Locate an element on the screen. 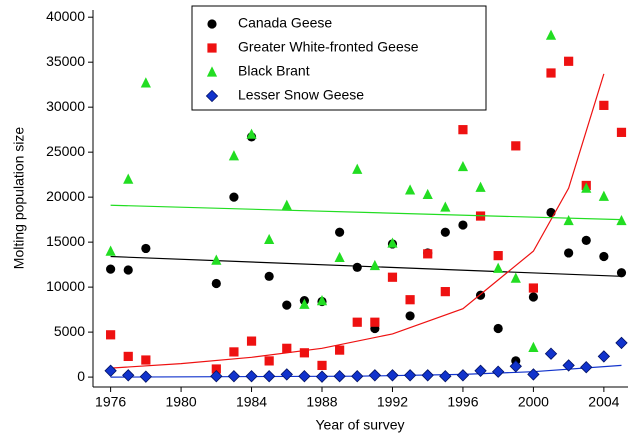 The image size is (632, 438). x-tick-label: 1976 is located at coordinates (110, 402).